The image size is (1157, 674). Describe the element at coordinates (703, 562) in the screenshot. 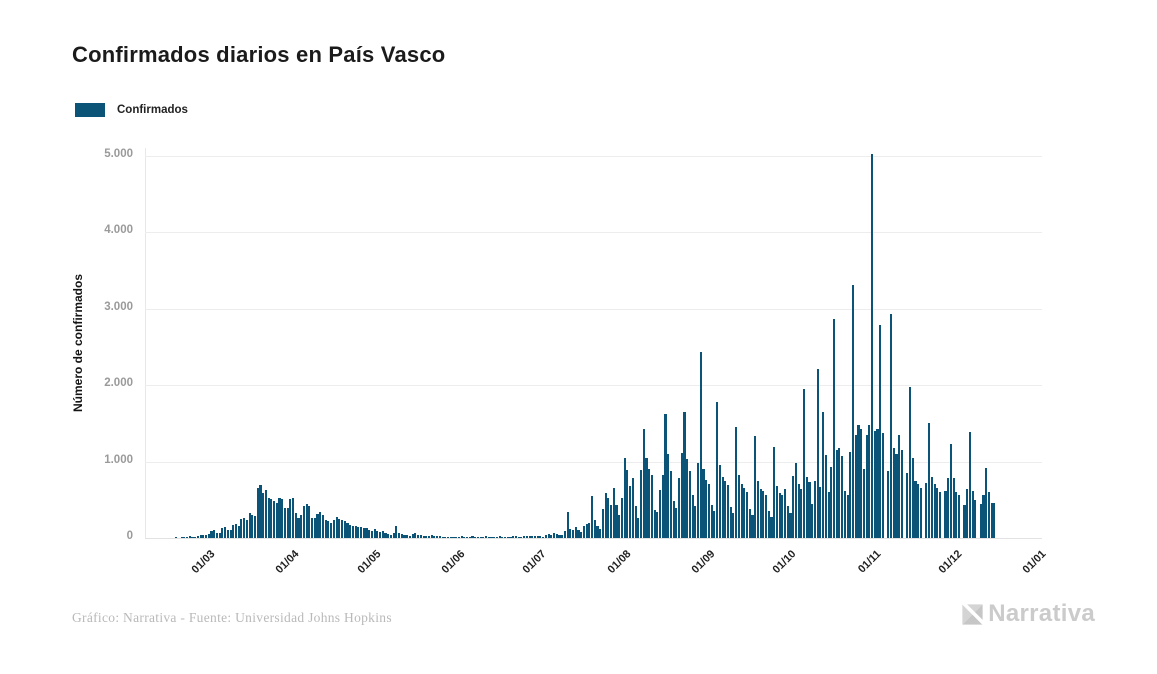

I see `x-tick-label: 01/09` at that location.